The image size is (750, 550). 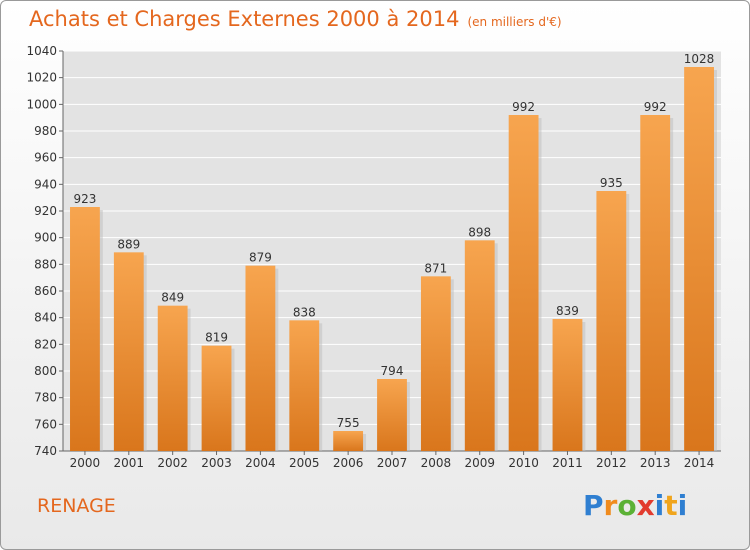 What do you see at coordinates (699, 59) in the screenshot?
I see `bar-value-label: 1028` at bounding box center [699, 59].